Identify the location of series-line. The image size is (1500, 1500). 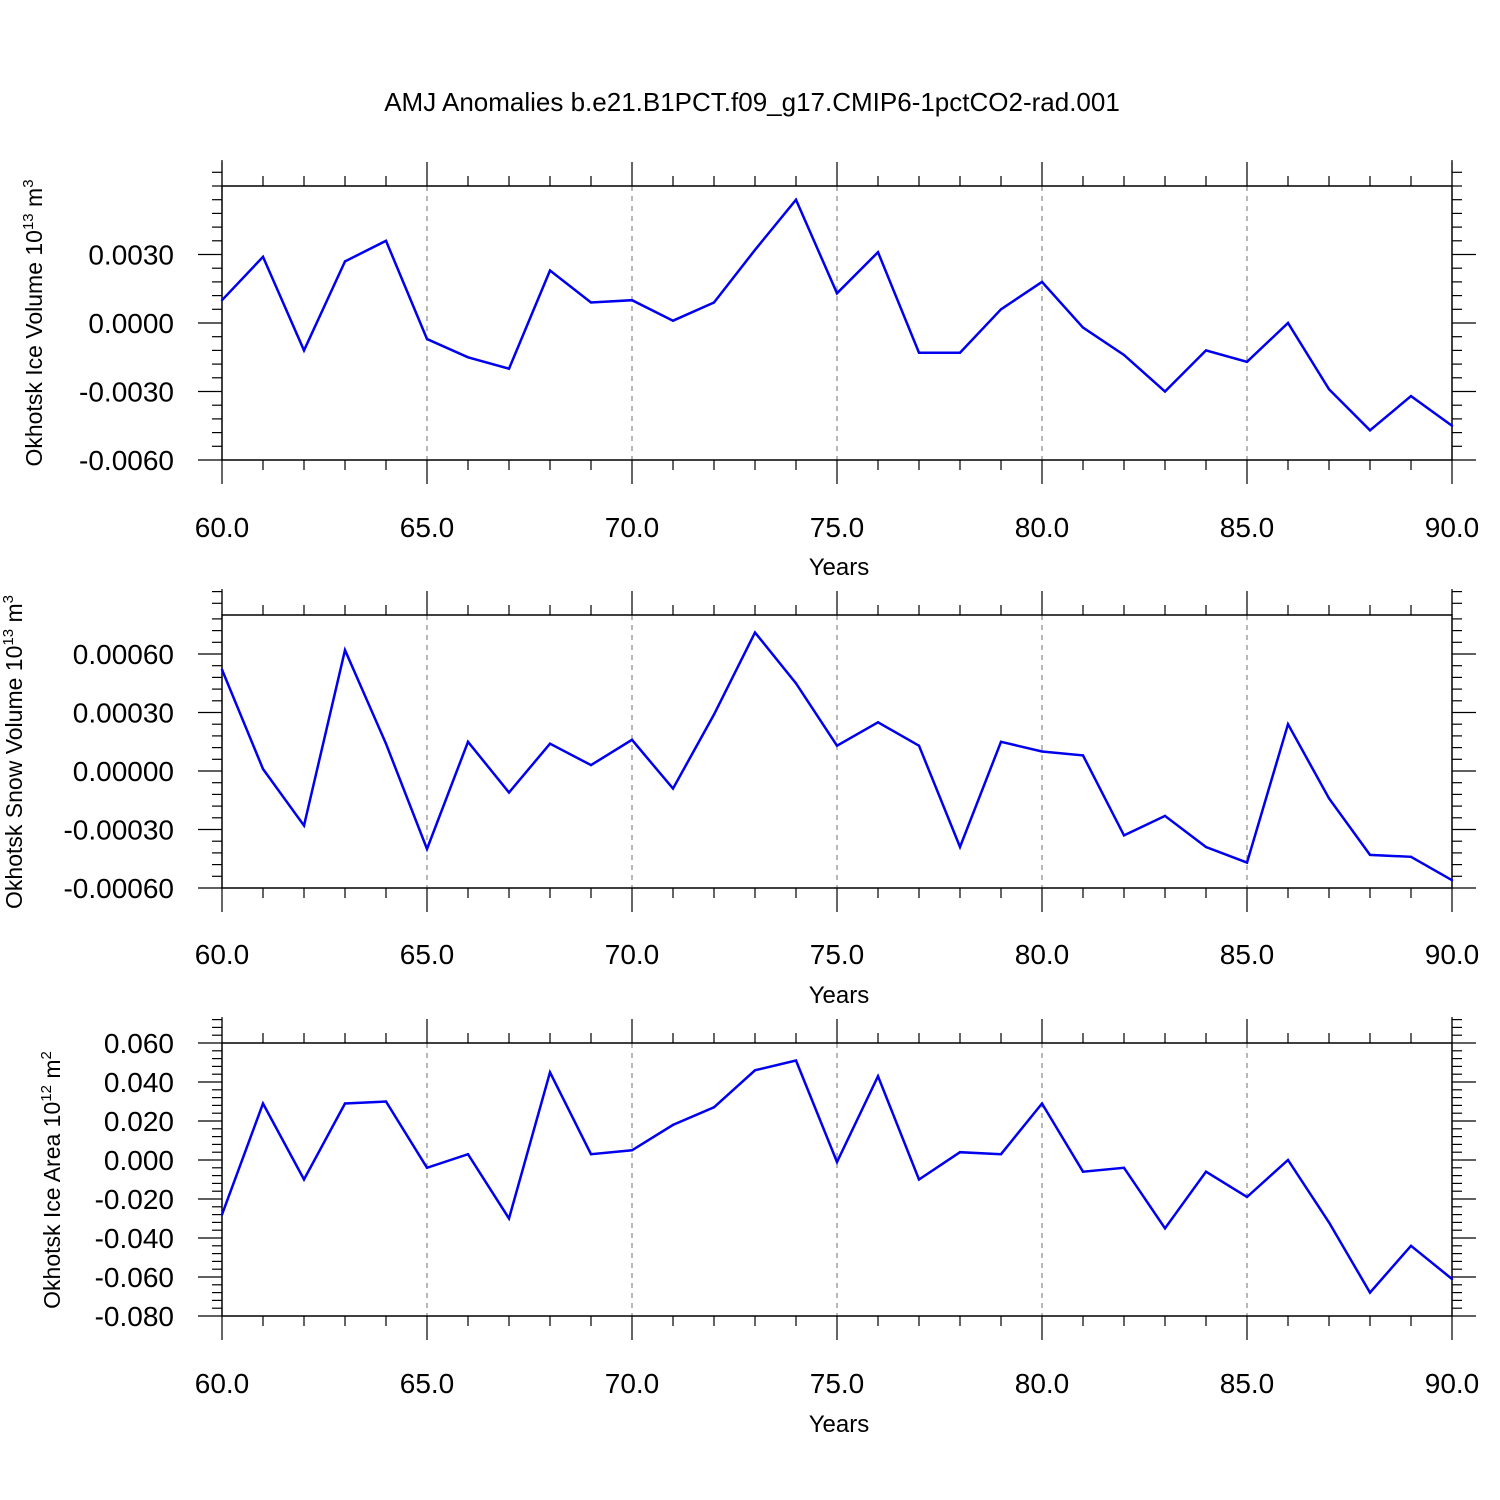
(837, 314).